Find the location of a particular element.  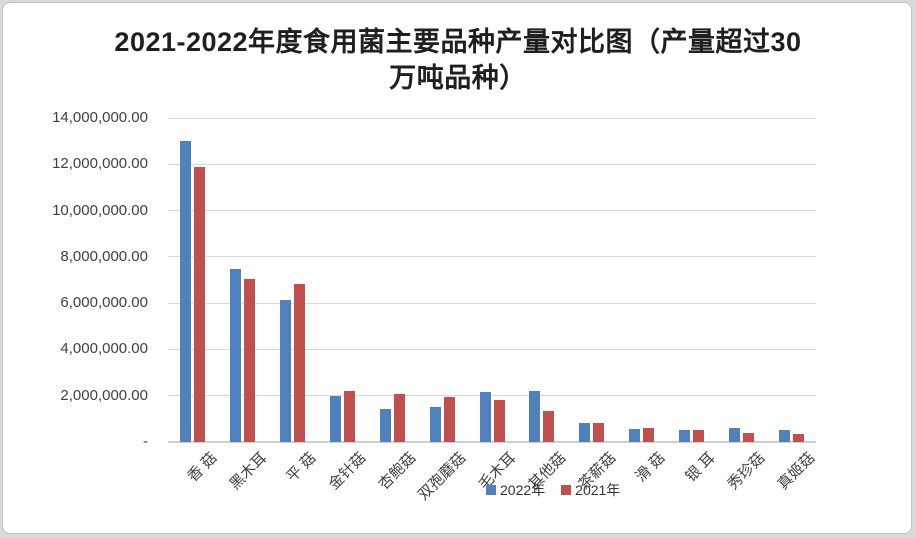

chart-title: 2021-2022年度食用菌主要品种产量对比图（产量超过30 万吨品种） is located at coordinates (458, 60).